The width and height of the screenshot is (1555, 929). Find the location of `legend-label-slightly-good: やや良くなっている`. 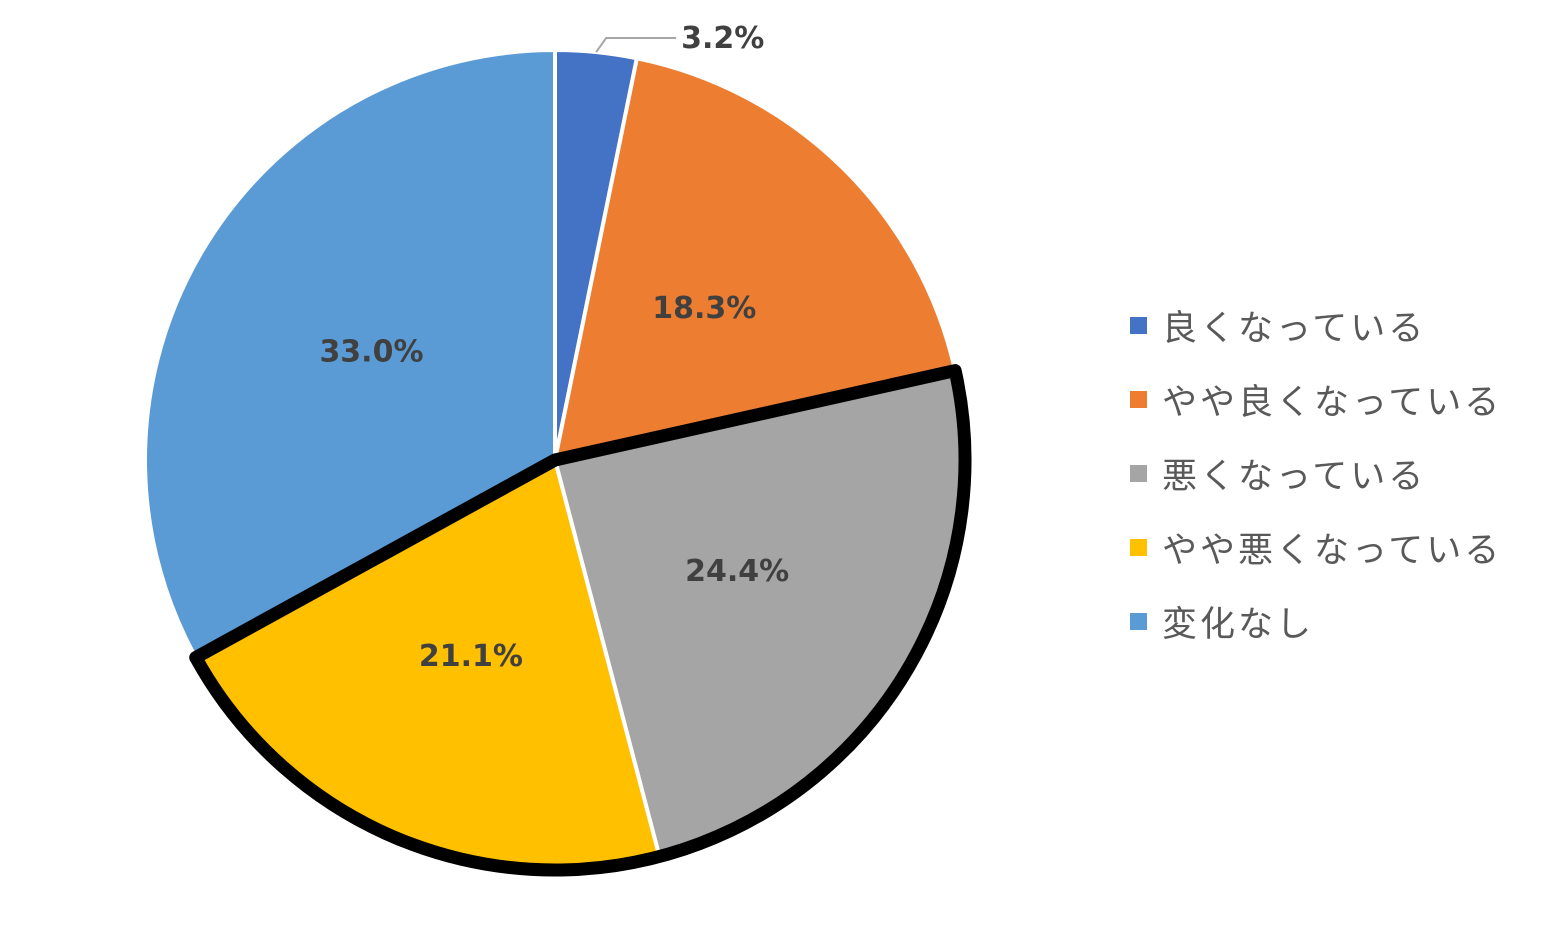

legend-label-slightly-good: やや良くなっている is located at coordinates (1332, 402).